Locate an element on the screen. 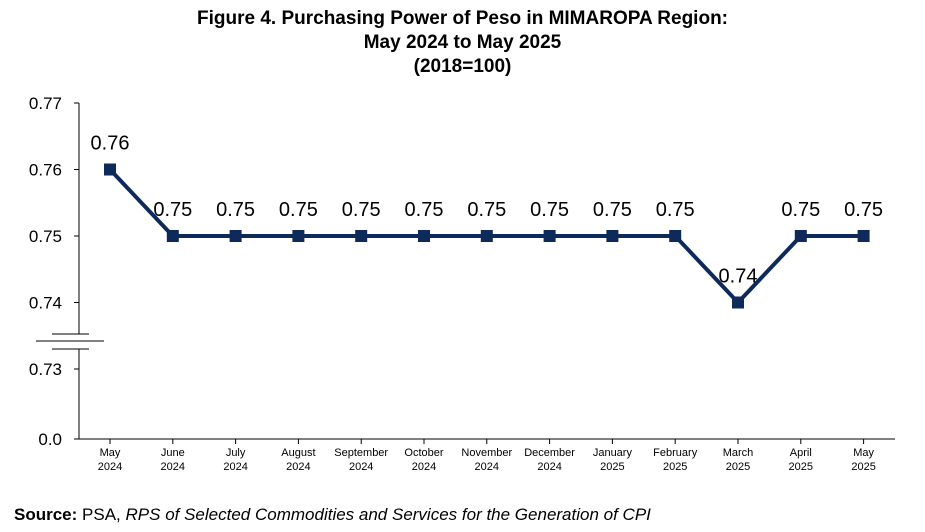 The width and height of the screenshot is (925, 532). y-tick-label: 0.0 is located at coordinates (50, 439).